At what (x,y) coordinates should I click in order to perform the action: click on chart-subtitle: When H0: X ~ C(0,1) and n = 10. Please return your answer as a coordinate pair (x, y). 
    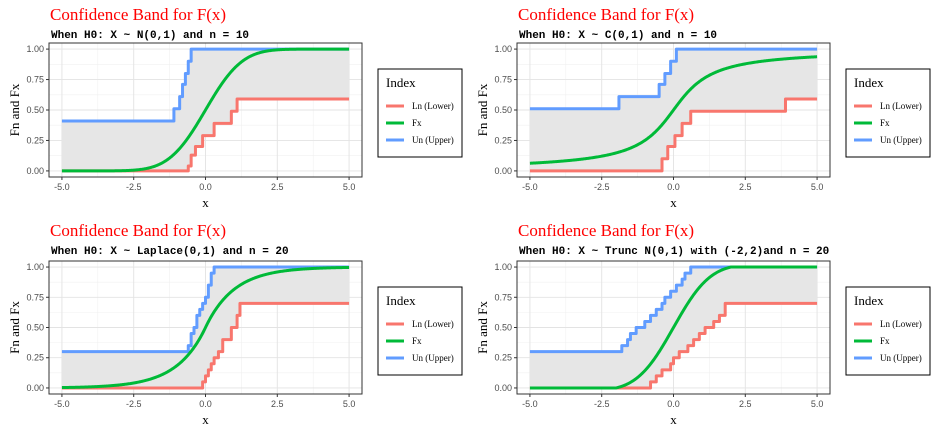
    Looking at the image, I should click on (618, 36).